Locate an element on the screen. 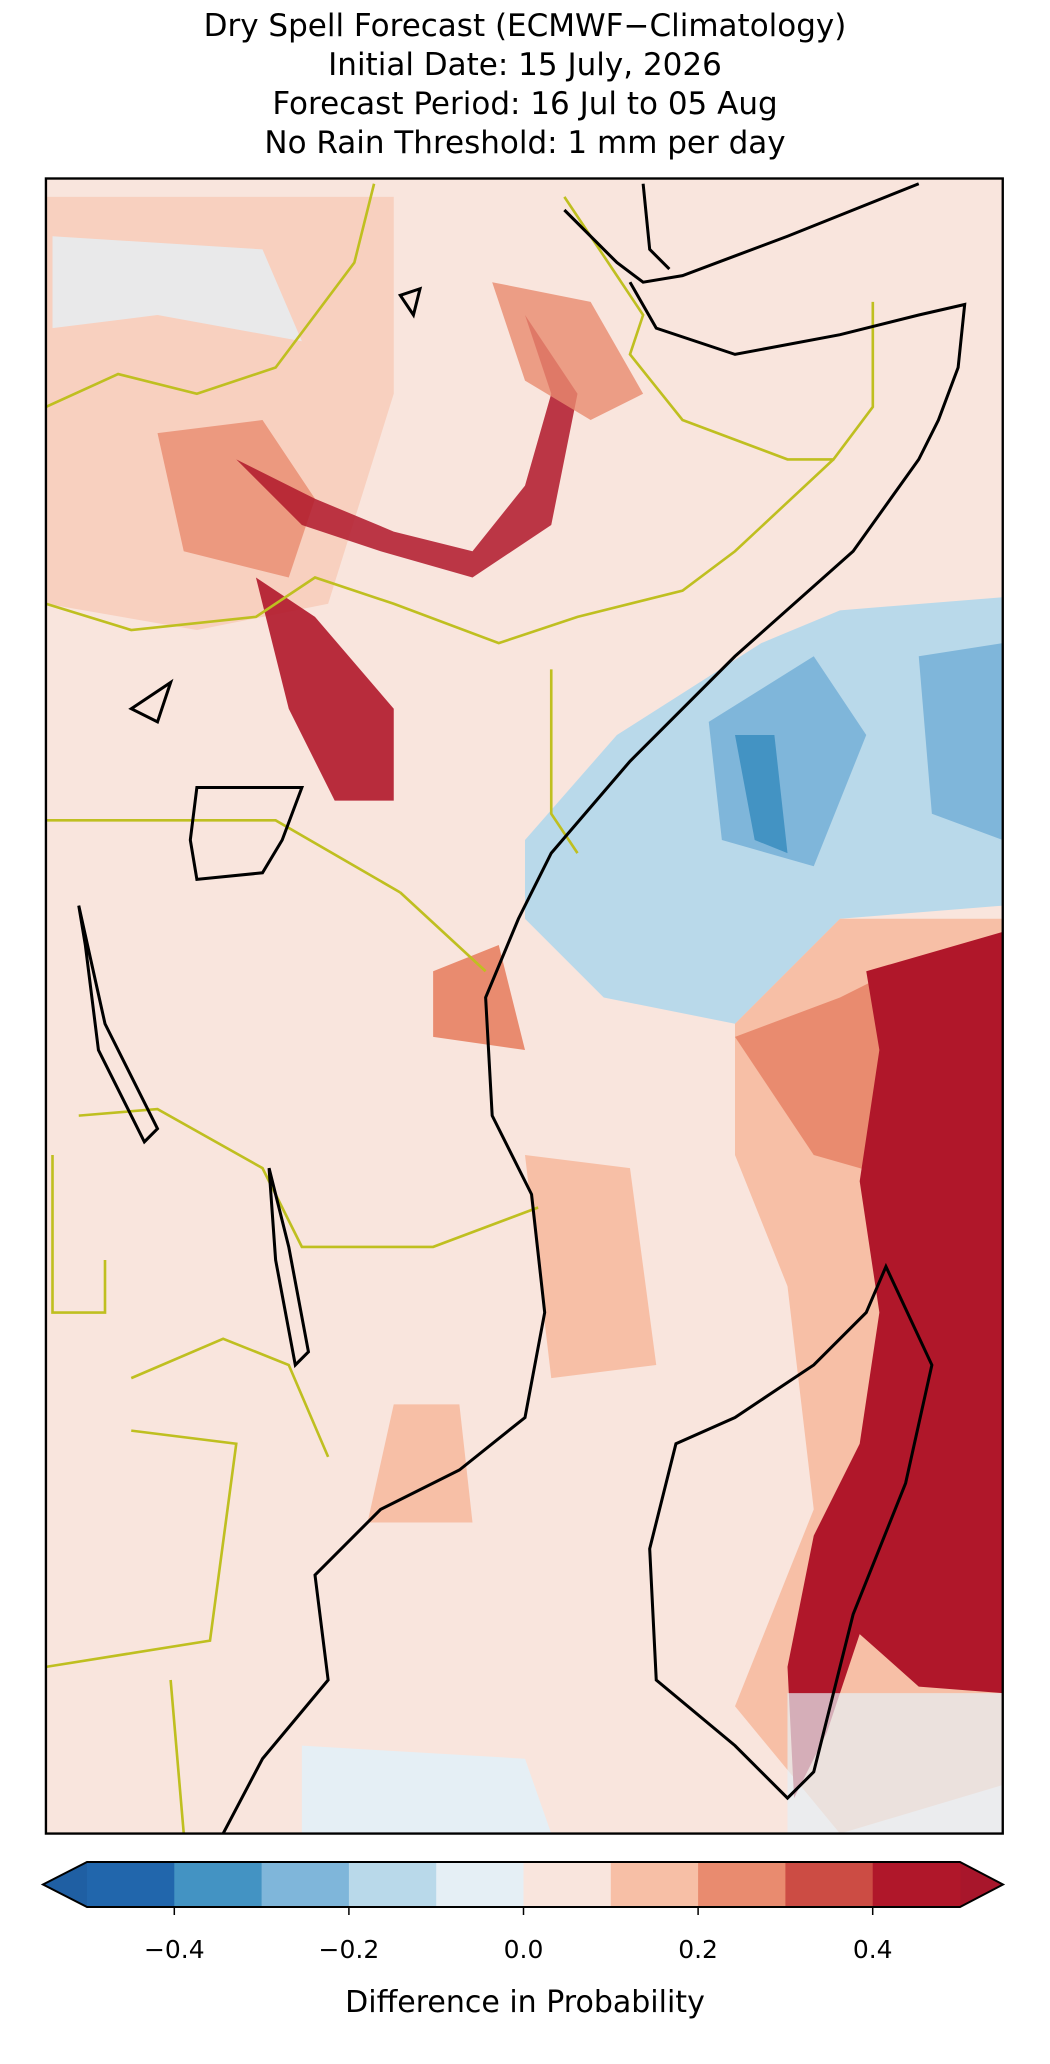 The height and width of the screenshot is (2064, 1050). colorbar: −0.4 −0.2 0.0 0.2 0.4 is located at coordinates (523, 1912).